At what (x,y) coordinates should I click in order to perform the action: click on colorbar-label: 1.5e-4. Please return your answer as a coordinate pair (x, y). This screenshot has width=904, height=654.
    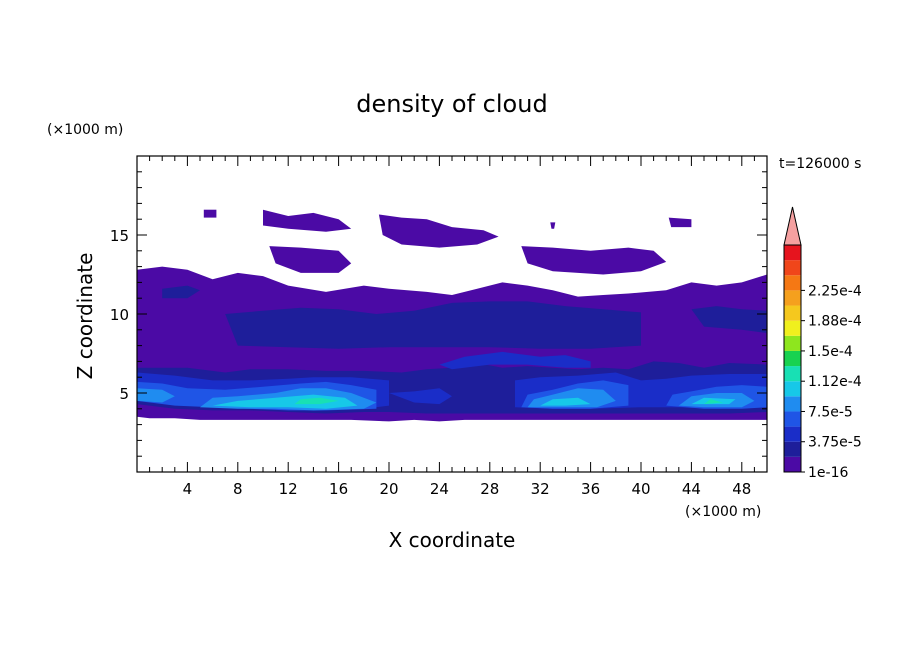
    Looking at the image, I should click on (830, 352).